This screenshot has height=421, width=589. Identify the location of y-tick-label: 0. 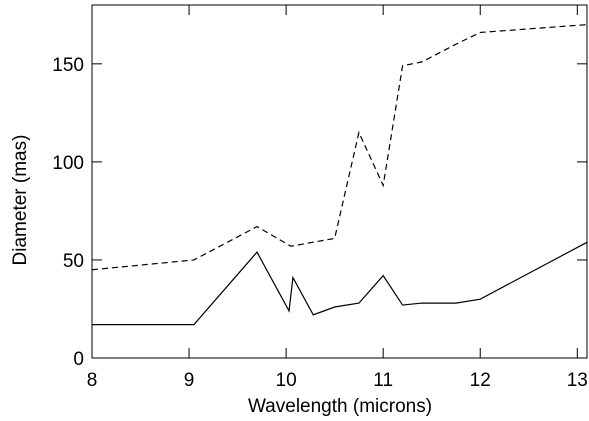
(78, 359).